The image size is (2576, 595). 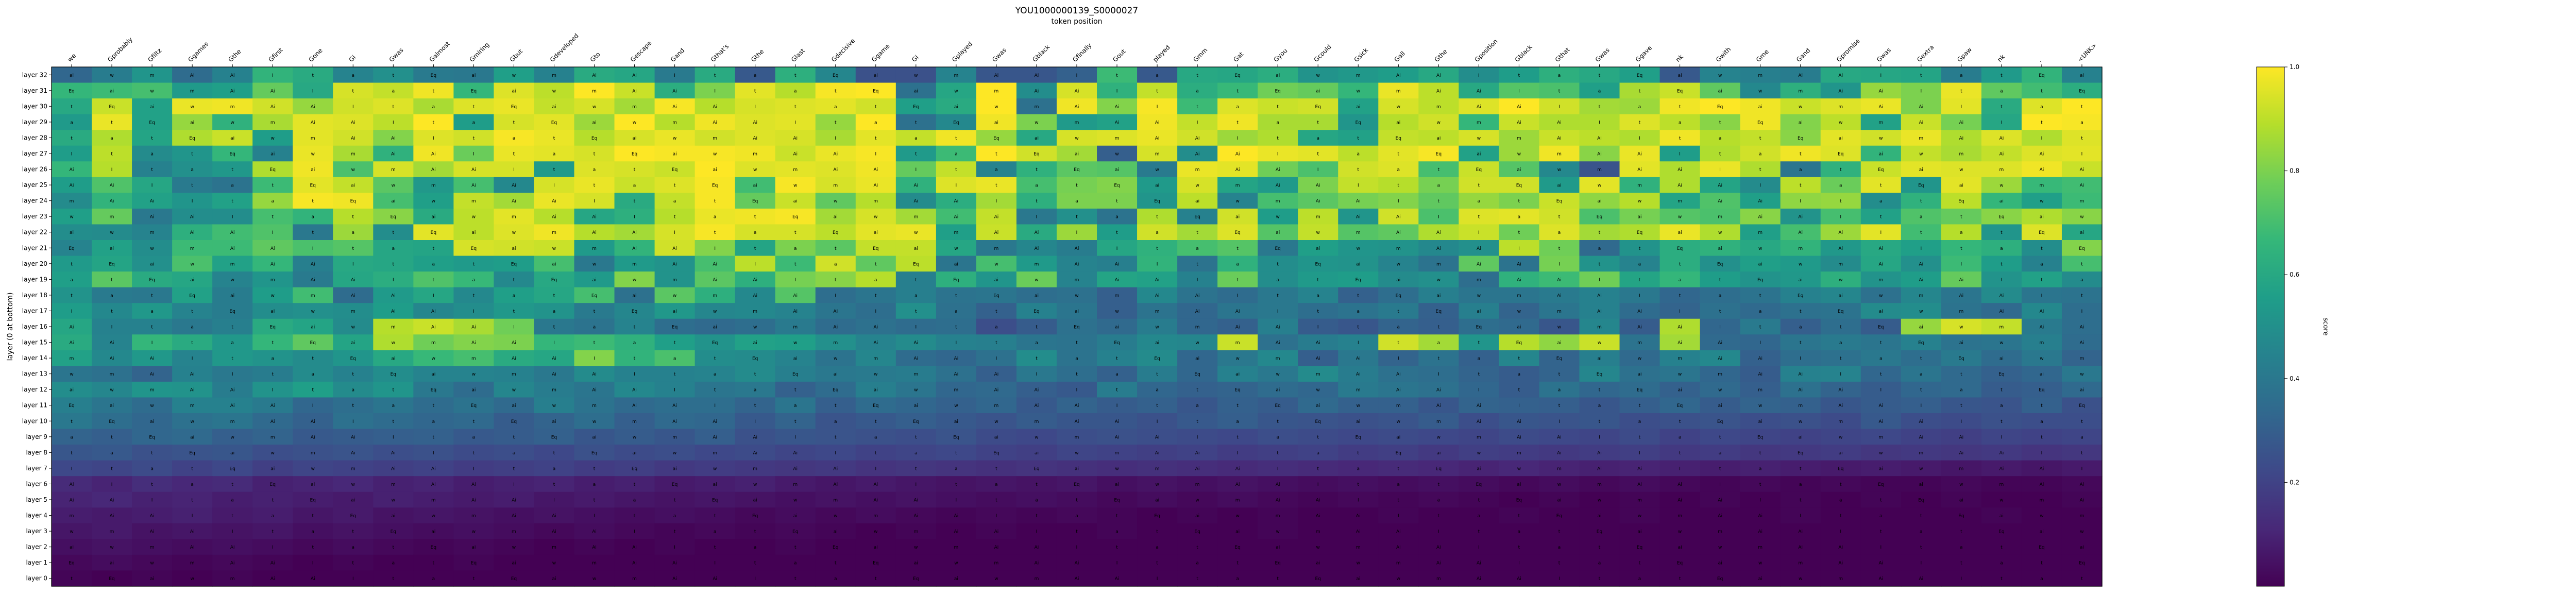 What do you see at coordinates (71, 57) in the screenshot?
I see `x-tick-label: we` at bounding box center [71, 57].